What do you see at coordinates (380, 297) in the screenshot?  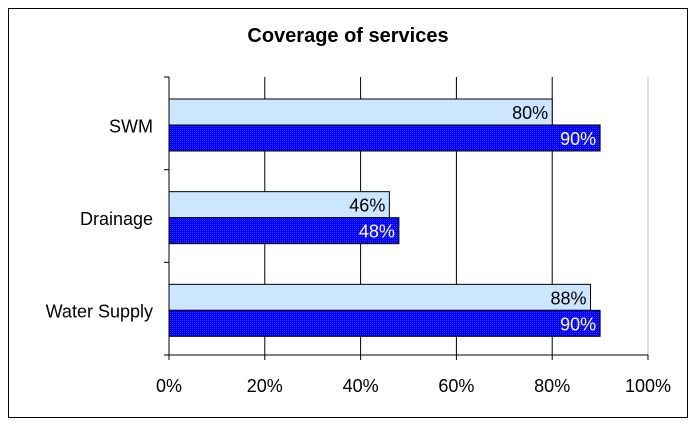 I see `bar-water-supply-series1` at bounding box center [380, 297].